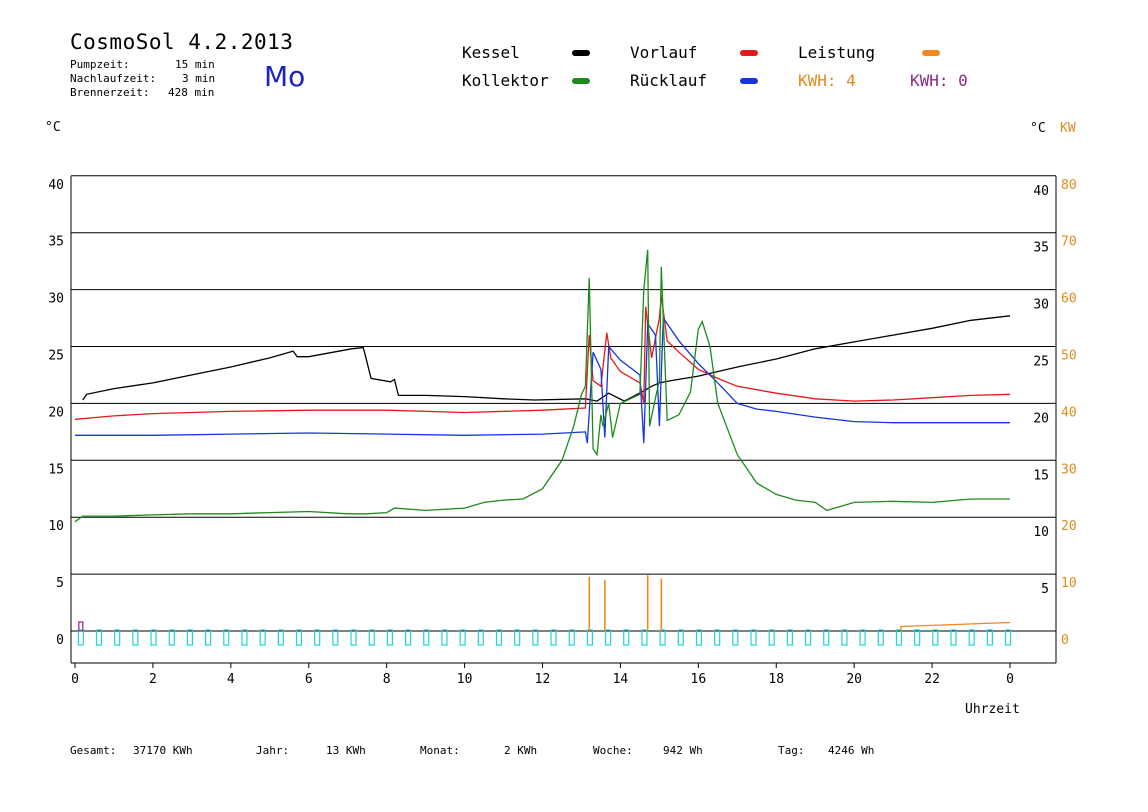 The image size is (1148, 812). I want to click on weekday-label: Mo, so click(285, 76).